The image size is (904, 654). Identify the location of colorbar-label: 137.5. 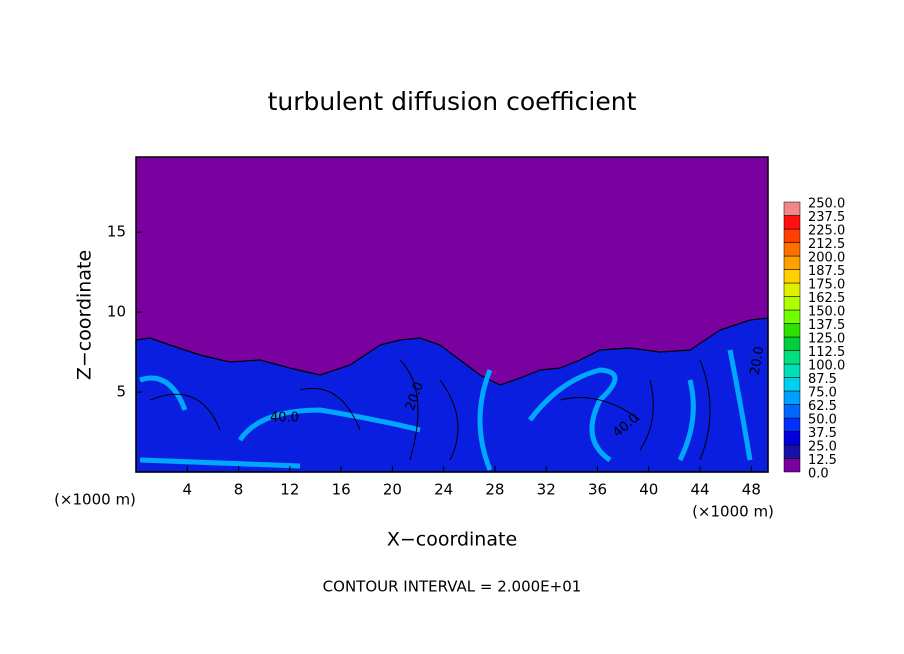
(826, 325).